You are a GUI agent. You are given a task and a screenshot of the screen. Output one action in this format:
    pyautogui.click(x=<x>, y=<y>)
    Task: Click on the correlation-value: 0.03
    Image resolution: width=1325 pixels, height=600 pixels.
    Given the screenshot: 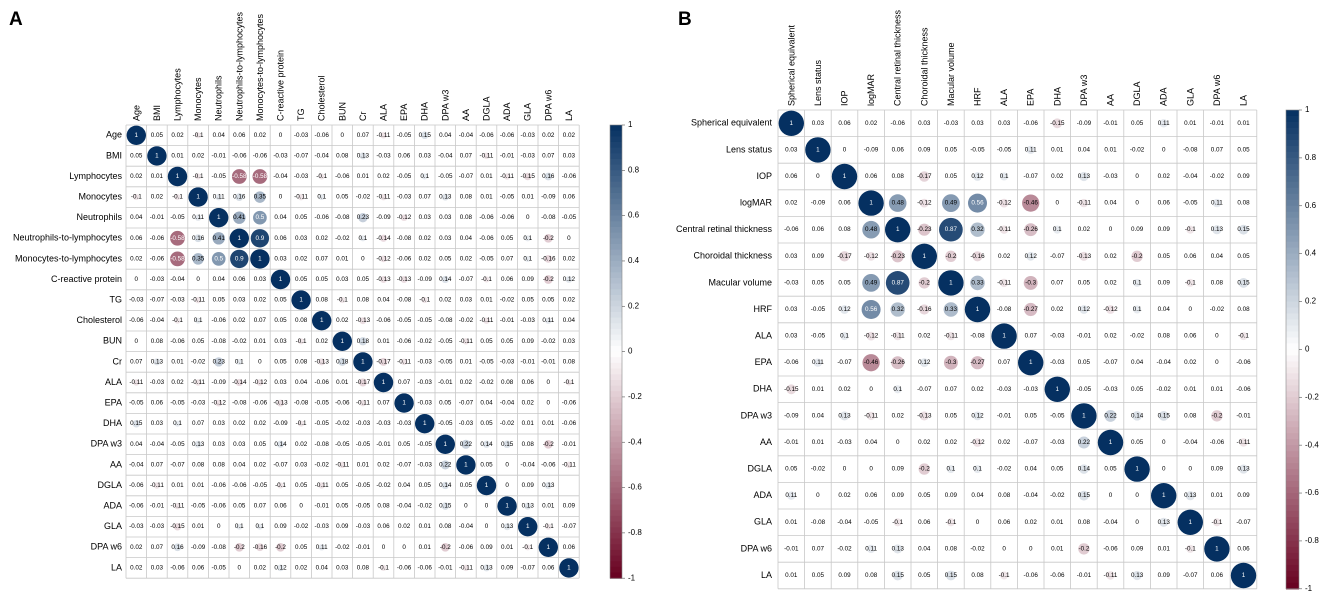 What is the action you would take?
    pyautogui.click(x=791, y=336)
    